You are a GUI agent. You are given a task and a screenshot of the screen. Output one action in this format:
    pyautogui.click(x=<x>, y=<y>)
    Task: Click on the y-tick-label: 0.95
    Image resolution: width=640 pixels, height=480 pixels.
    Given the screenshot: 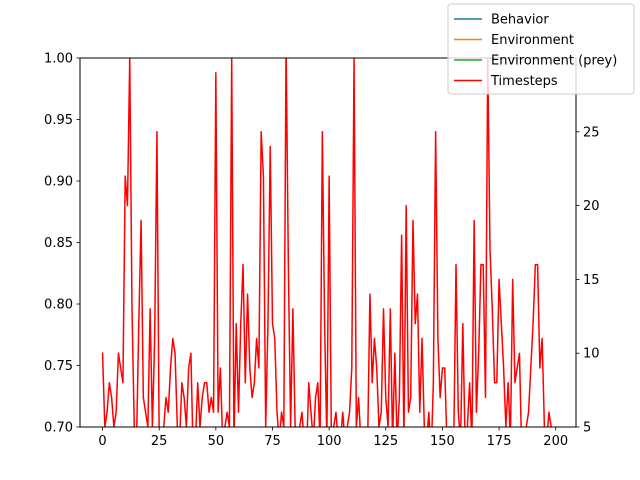 What is the action you would take?
    pyautogui.click(x=58, y=120)
    